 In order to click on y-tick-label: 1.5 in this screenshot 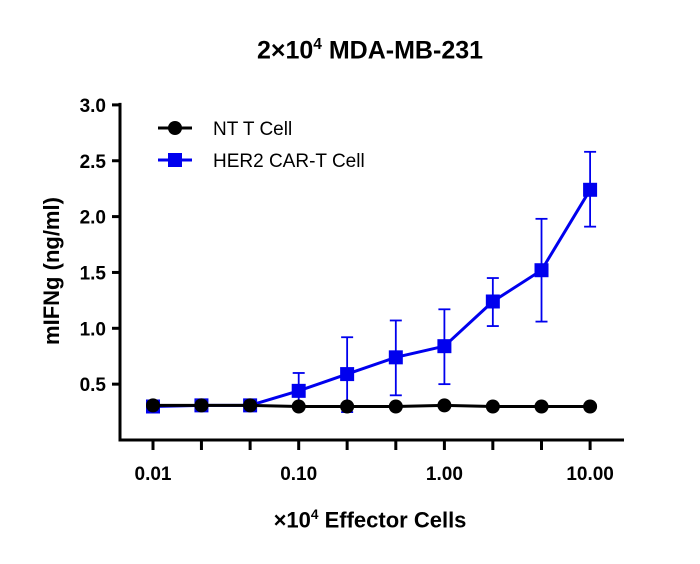, I will do `click(93, 273)`.